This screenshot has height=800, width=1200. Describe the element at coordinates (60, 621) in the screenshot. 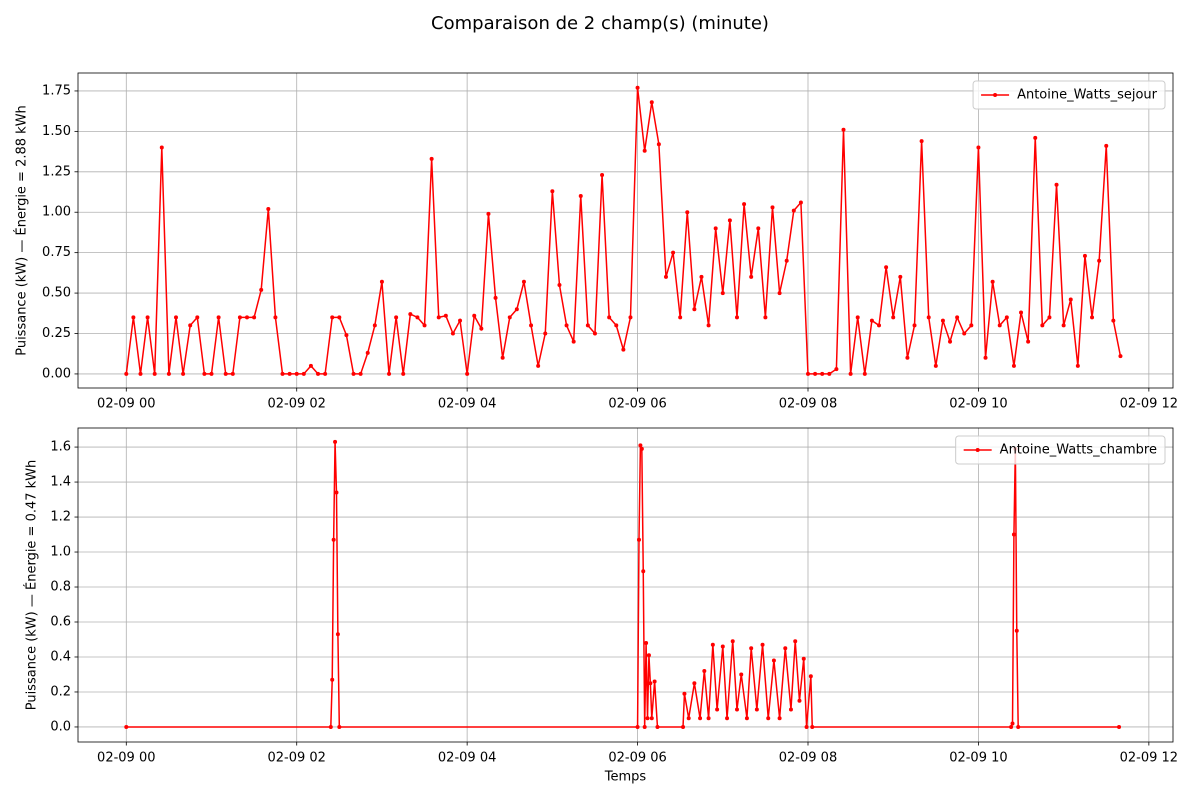

I see `y-tick-label: 0.6` at that location.